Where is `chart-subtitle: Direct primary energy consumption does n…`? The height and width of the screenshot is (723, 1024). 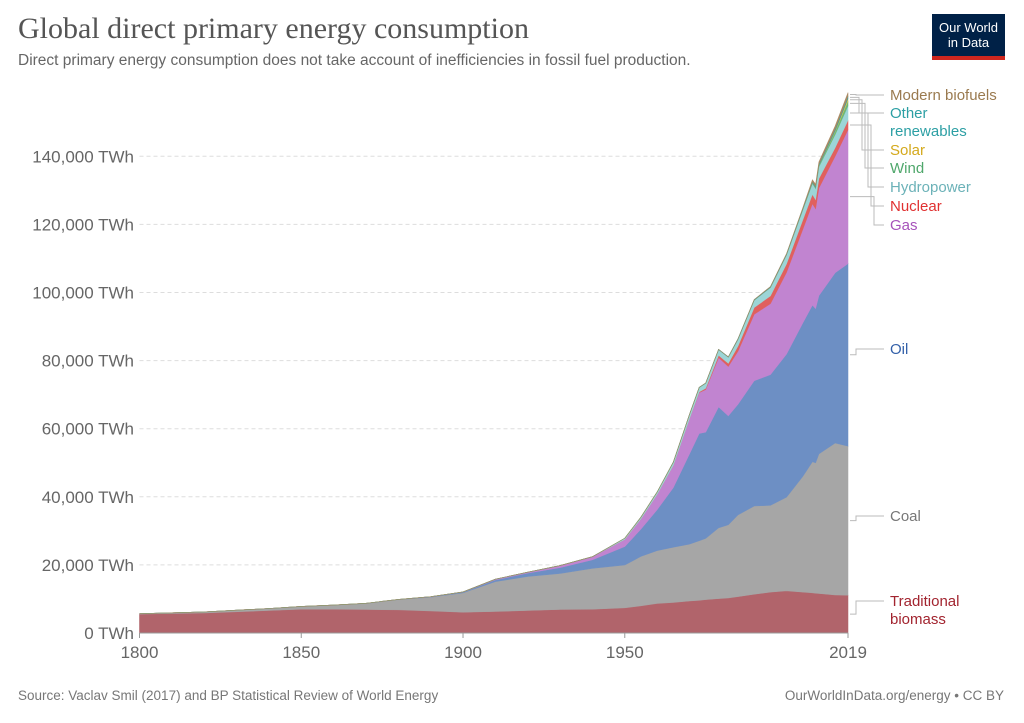
chart-subtitle: Direct primary energy consumption does n… is located at coordinates (354, 60).